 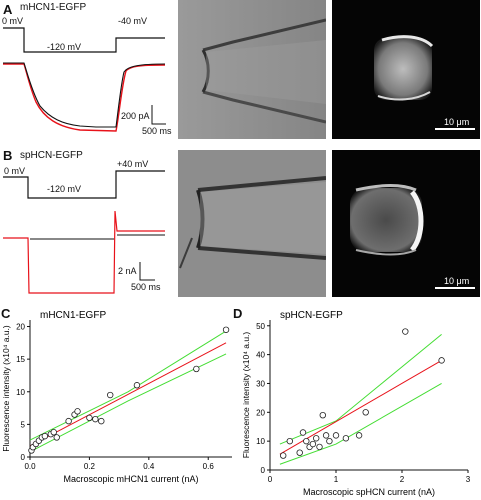 I want to click on panel-c-x-tick-label: 0.6, so click(x=209, y=466).